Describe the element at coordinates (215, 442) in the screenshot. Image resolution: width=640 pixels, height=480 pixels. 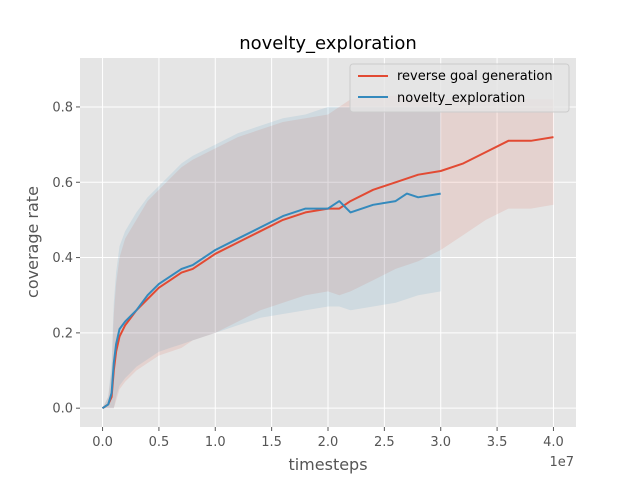
I see `x-tick-label: 1.0` at that location.